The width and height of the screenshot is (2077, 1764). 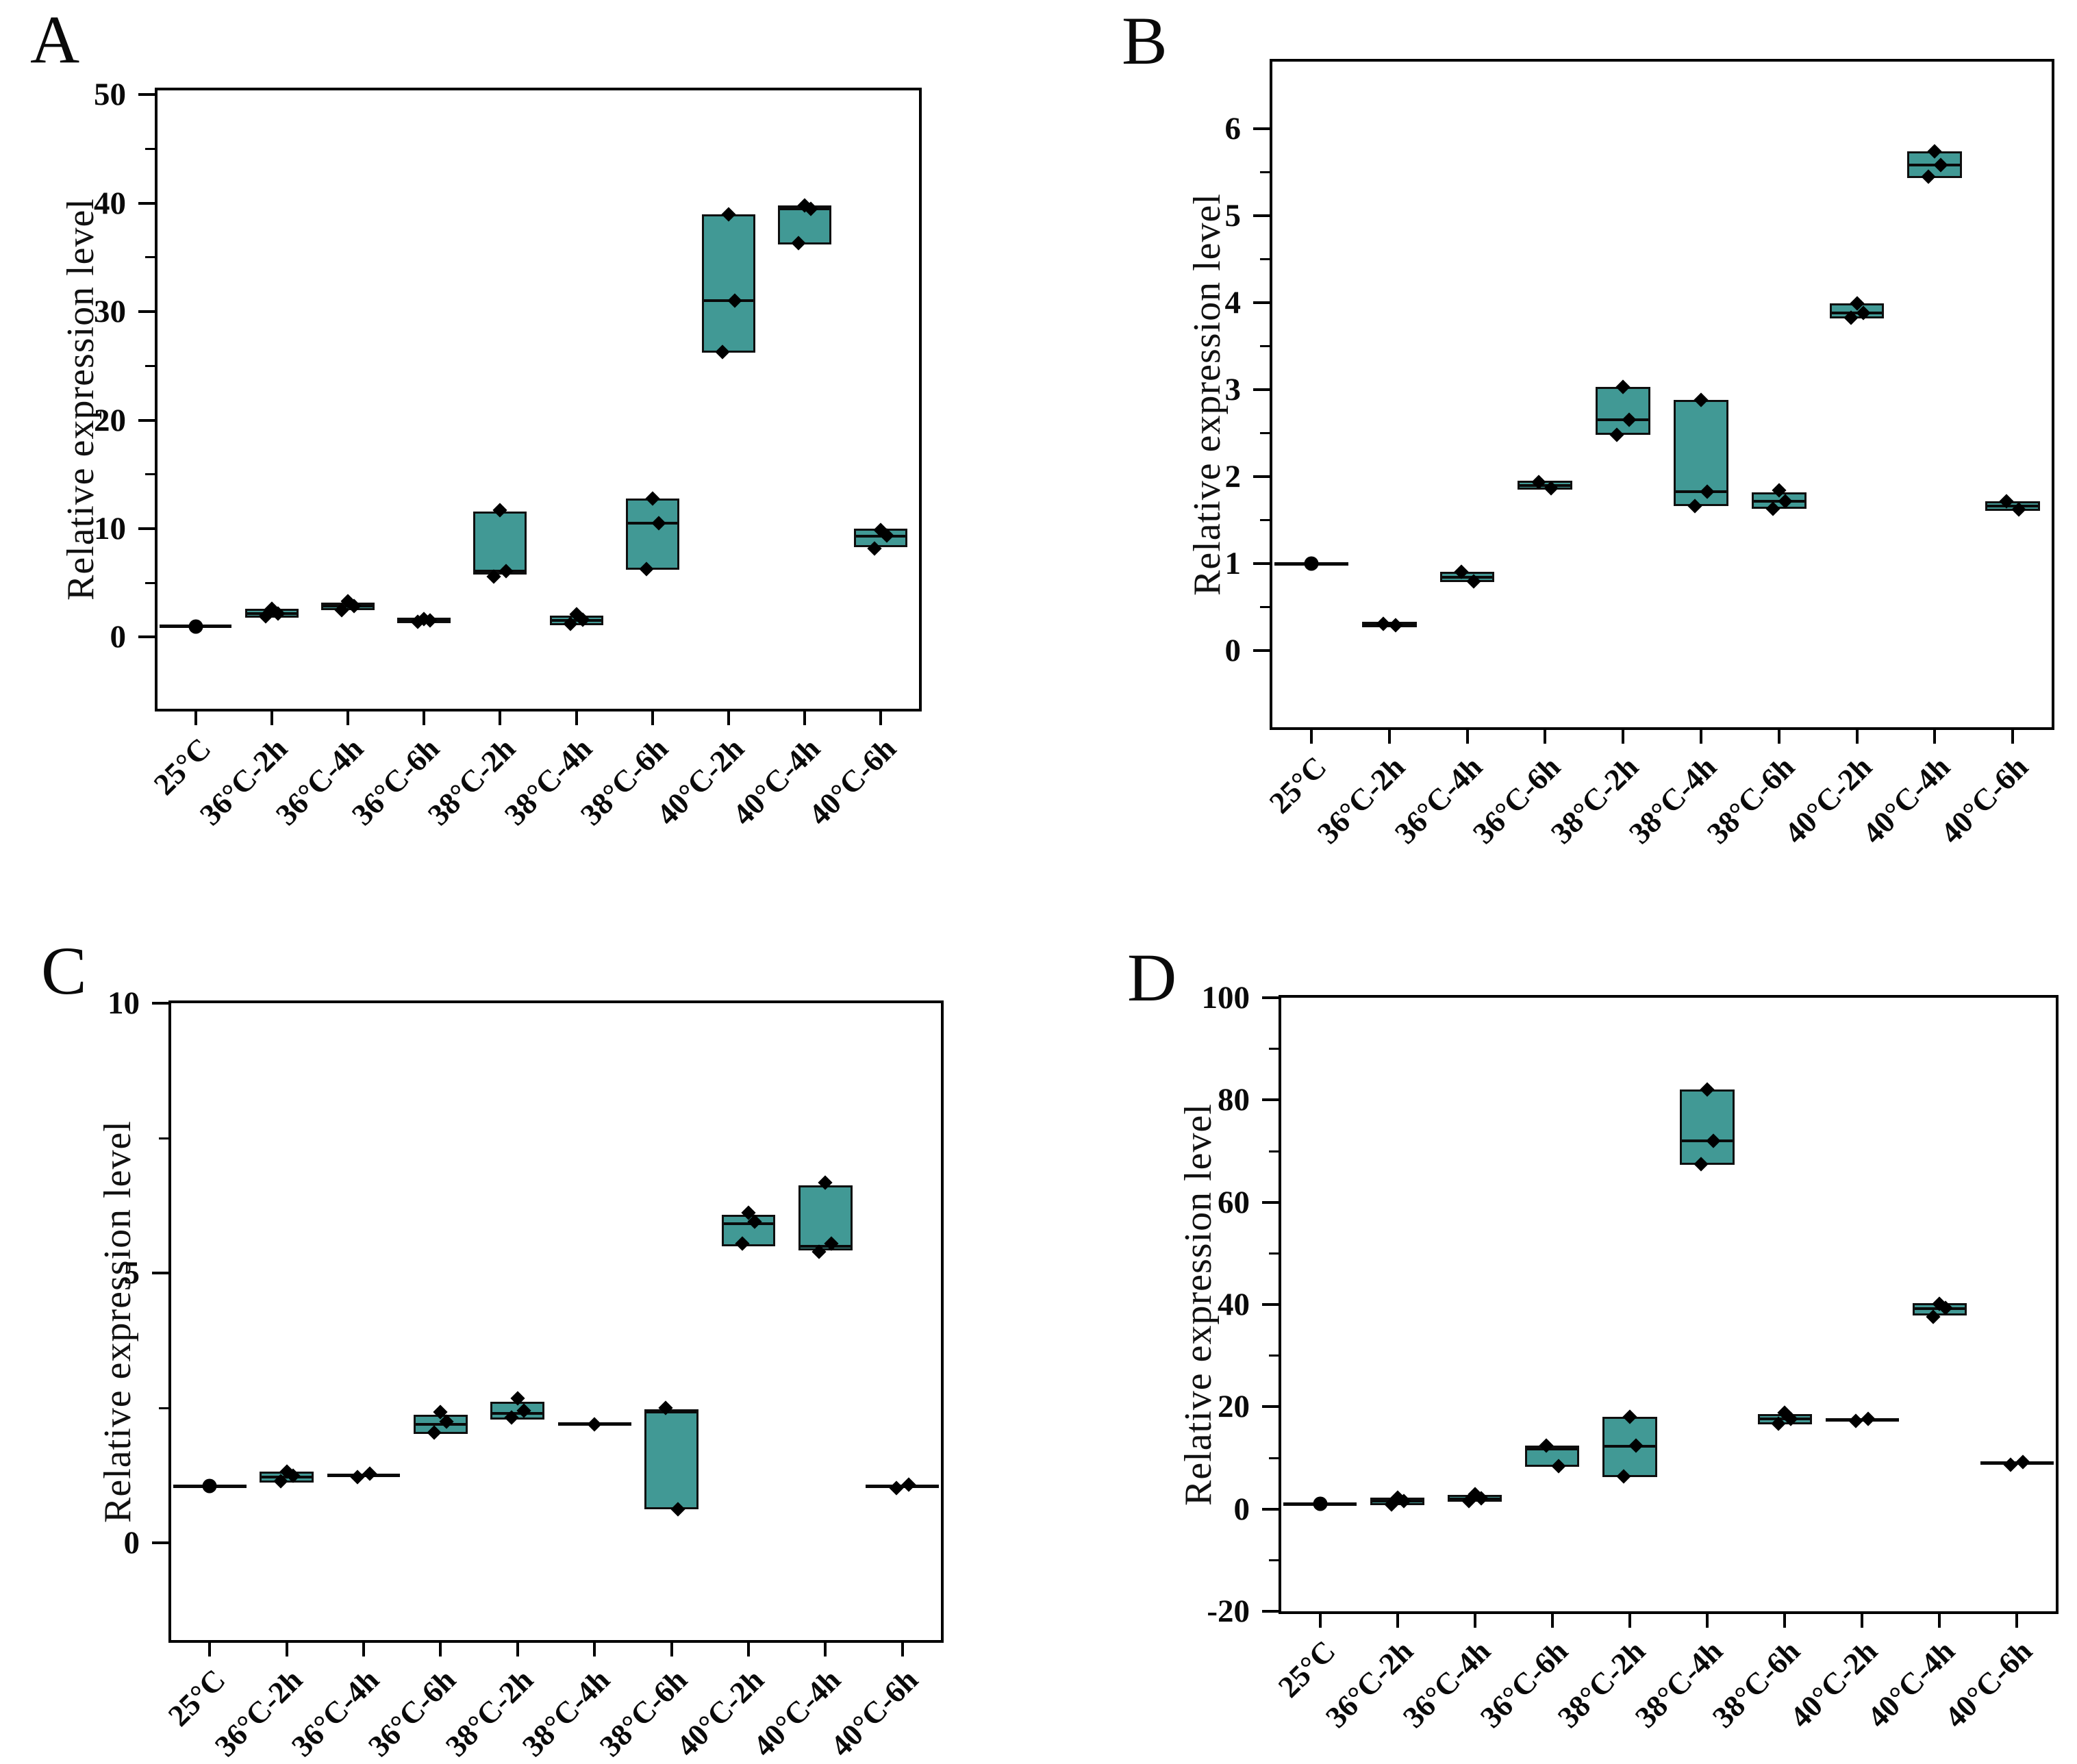 I want to click on y-tick-label: -20, so click(x=1228, y=1611).